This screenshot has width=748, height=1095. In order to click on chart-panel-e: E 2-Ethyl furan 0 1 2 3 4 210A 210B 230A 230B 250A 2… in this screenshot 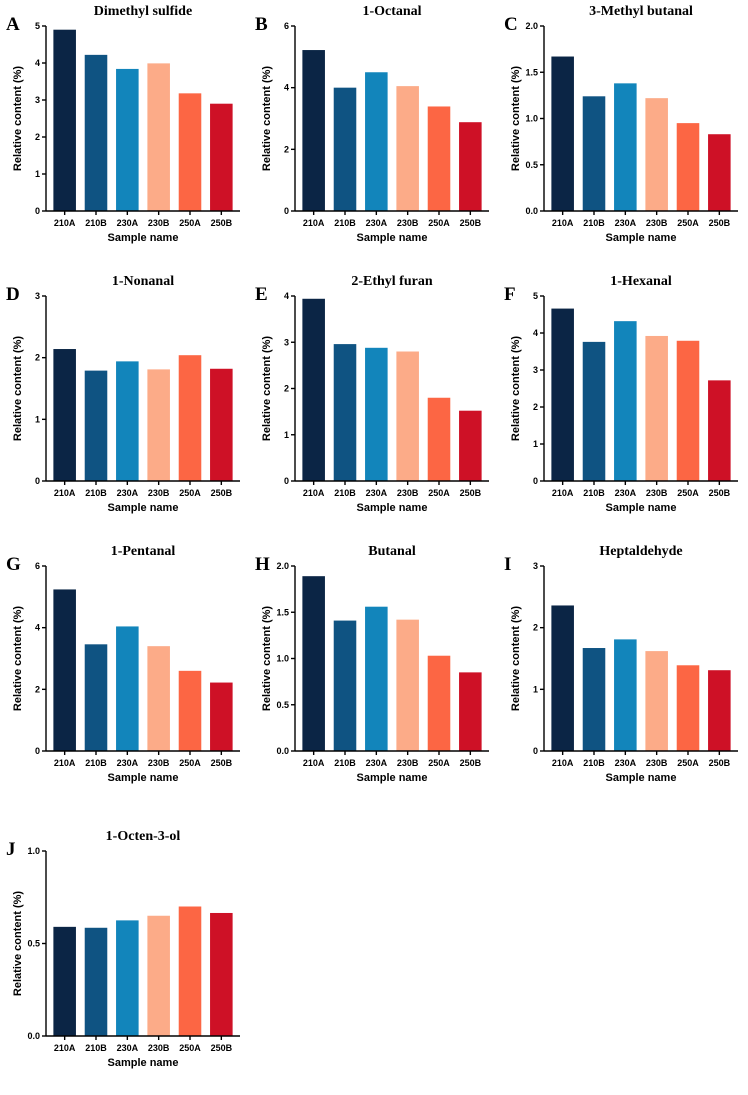, I will do `click(373, 405)`.